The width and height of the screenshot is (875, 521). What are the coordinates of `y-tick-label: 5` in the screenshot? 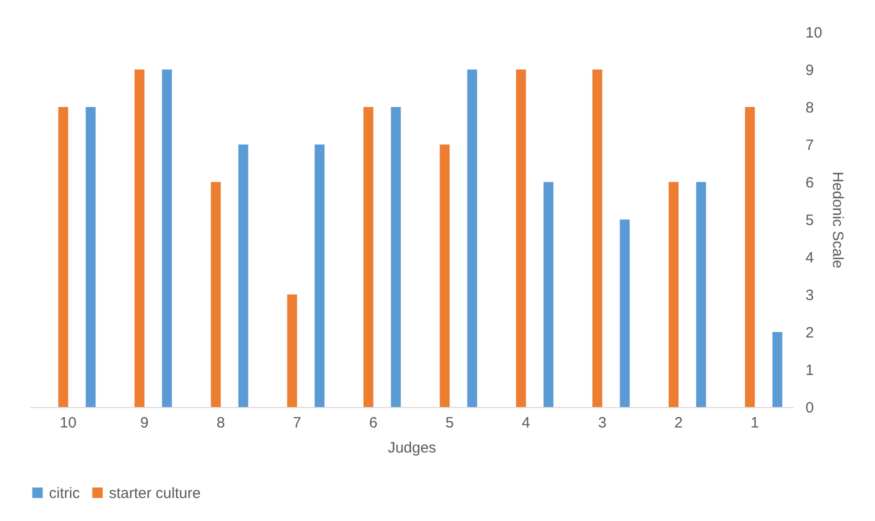 It's located at (810, 220).